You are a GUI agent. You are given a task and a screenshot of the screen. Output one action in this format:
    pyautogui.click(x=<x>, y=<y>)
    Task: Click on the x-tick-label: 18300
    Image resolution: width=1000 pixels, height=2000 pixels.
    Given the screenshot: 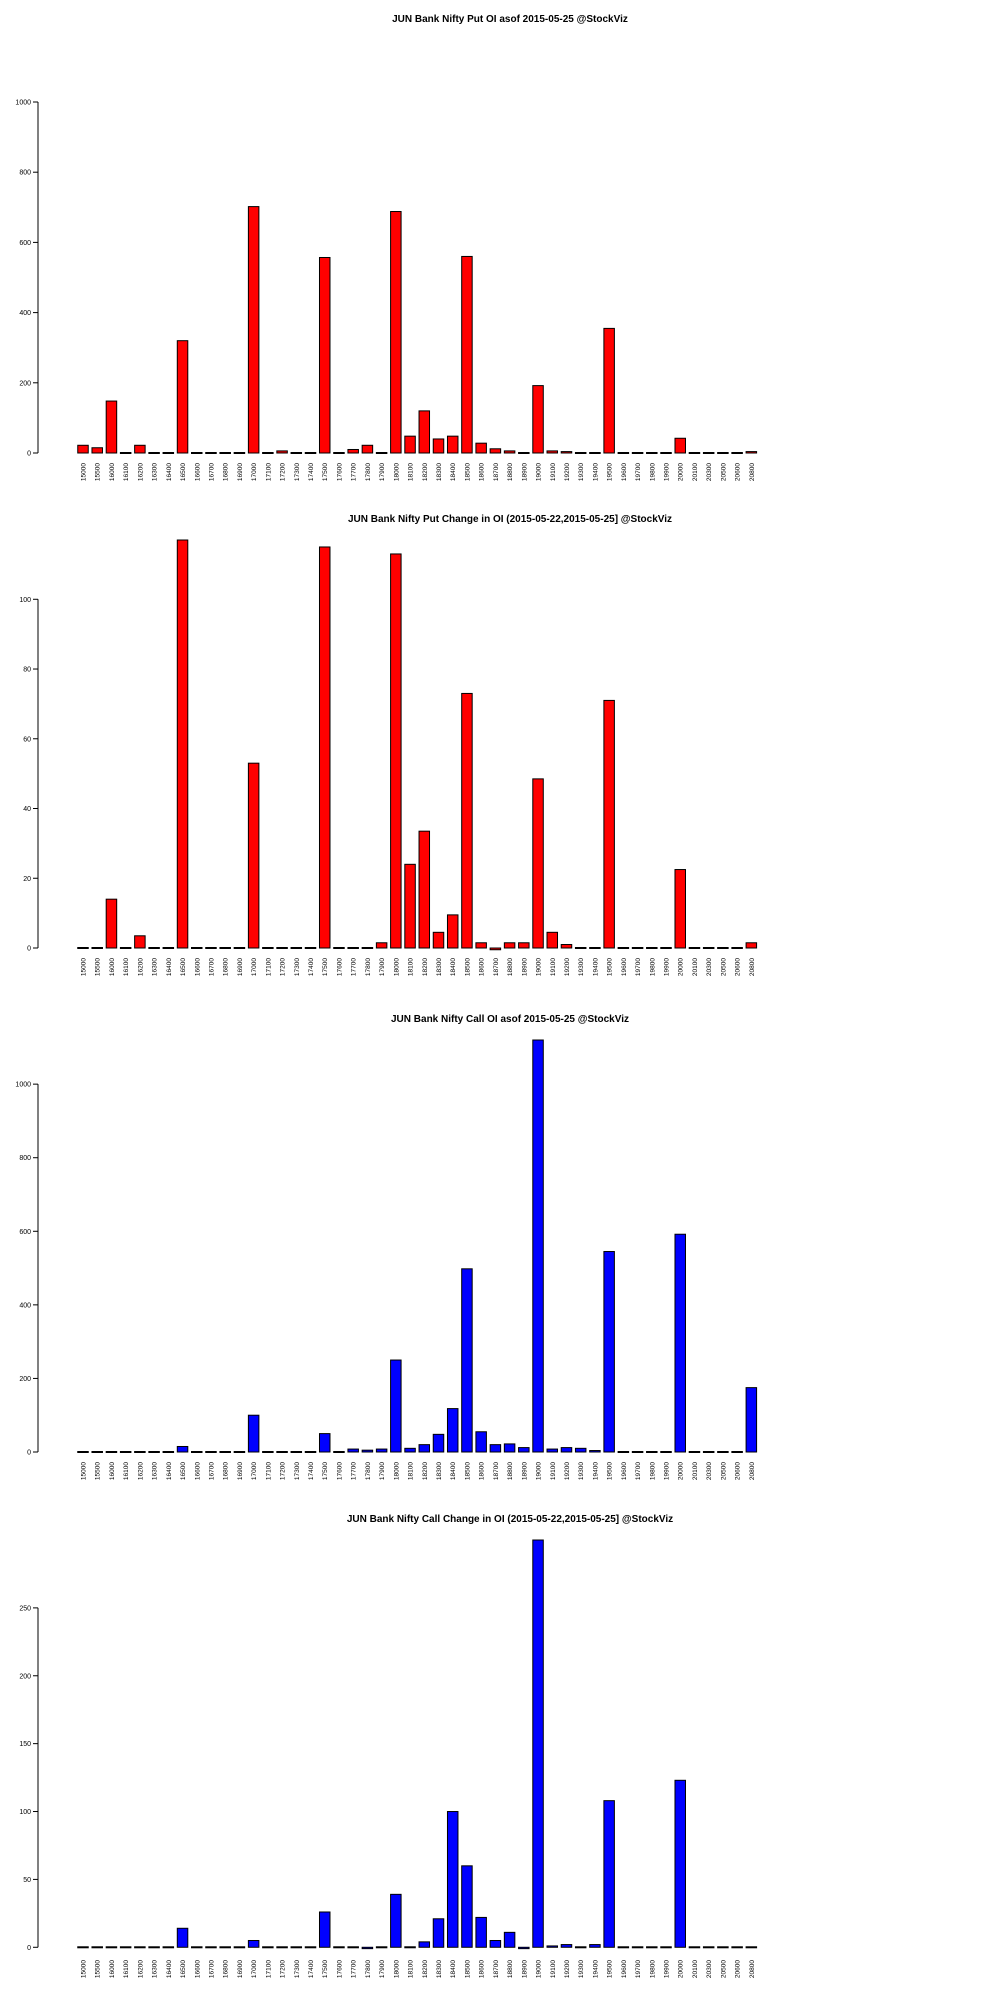 What is the action you would take?
    pyautogui.click(x=439, y=1969)
    